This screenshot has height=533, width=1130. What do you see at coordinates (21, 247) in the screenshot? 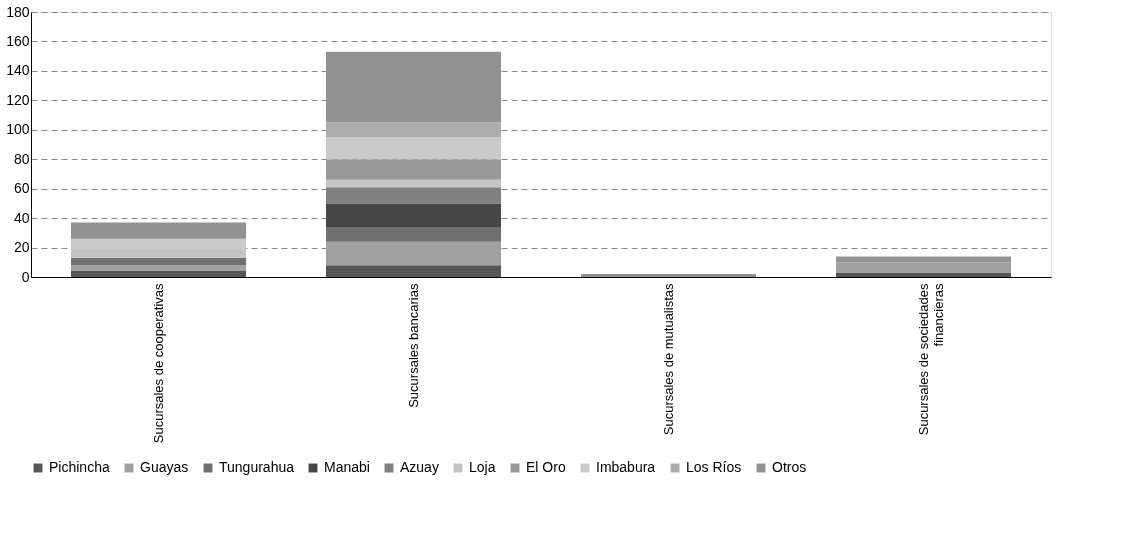
I see `y-tick-label: 20` at bounding box center [21, 247].